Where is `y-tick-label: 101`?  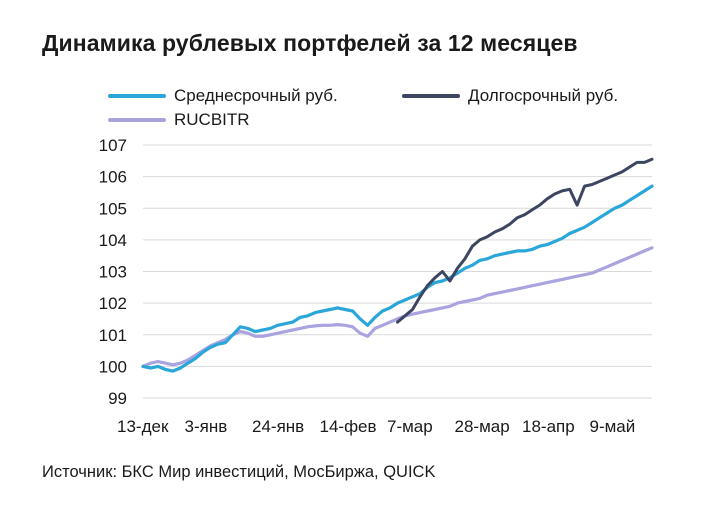 y-tick-label: 101 is located at coordinates (113, 335).